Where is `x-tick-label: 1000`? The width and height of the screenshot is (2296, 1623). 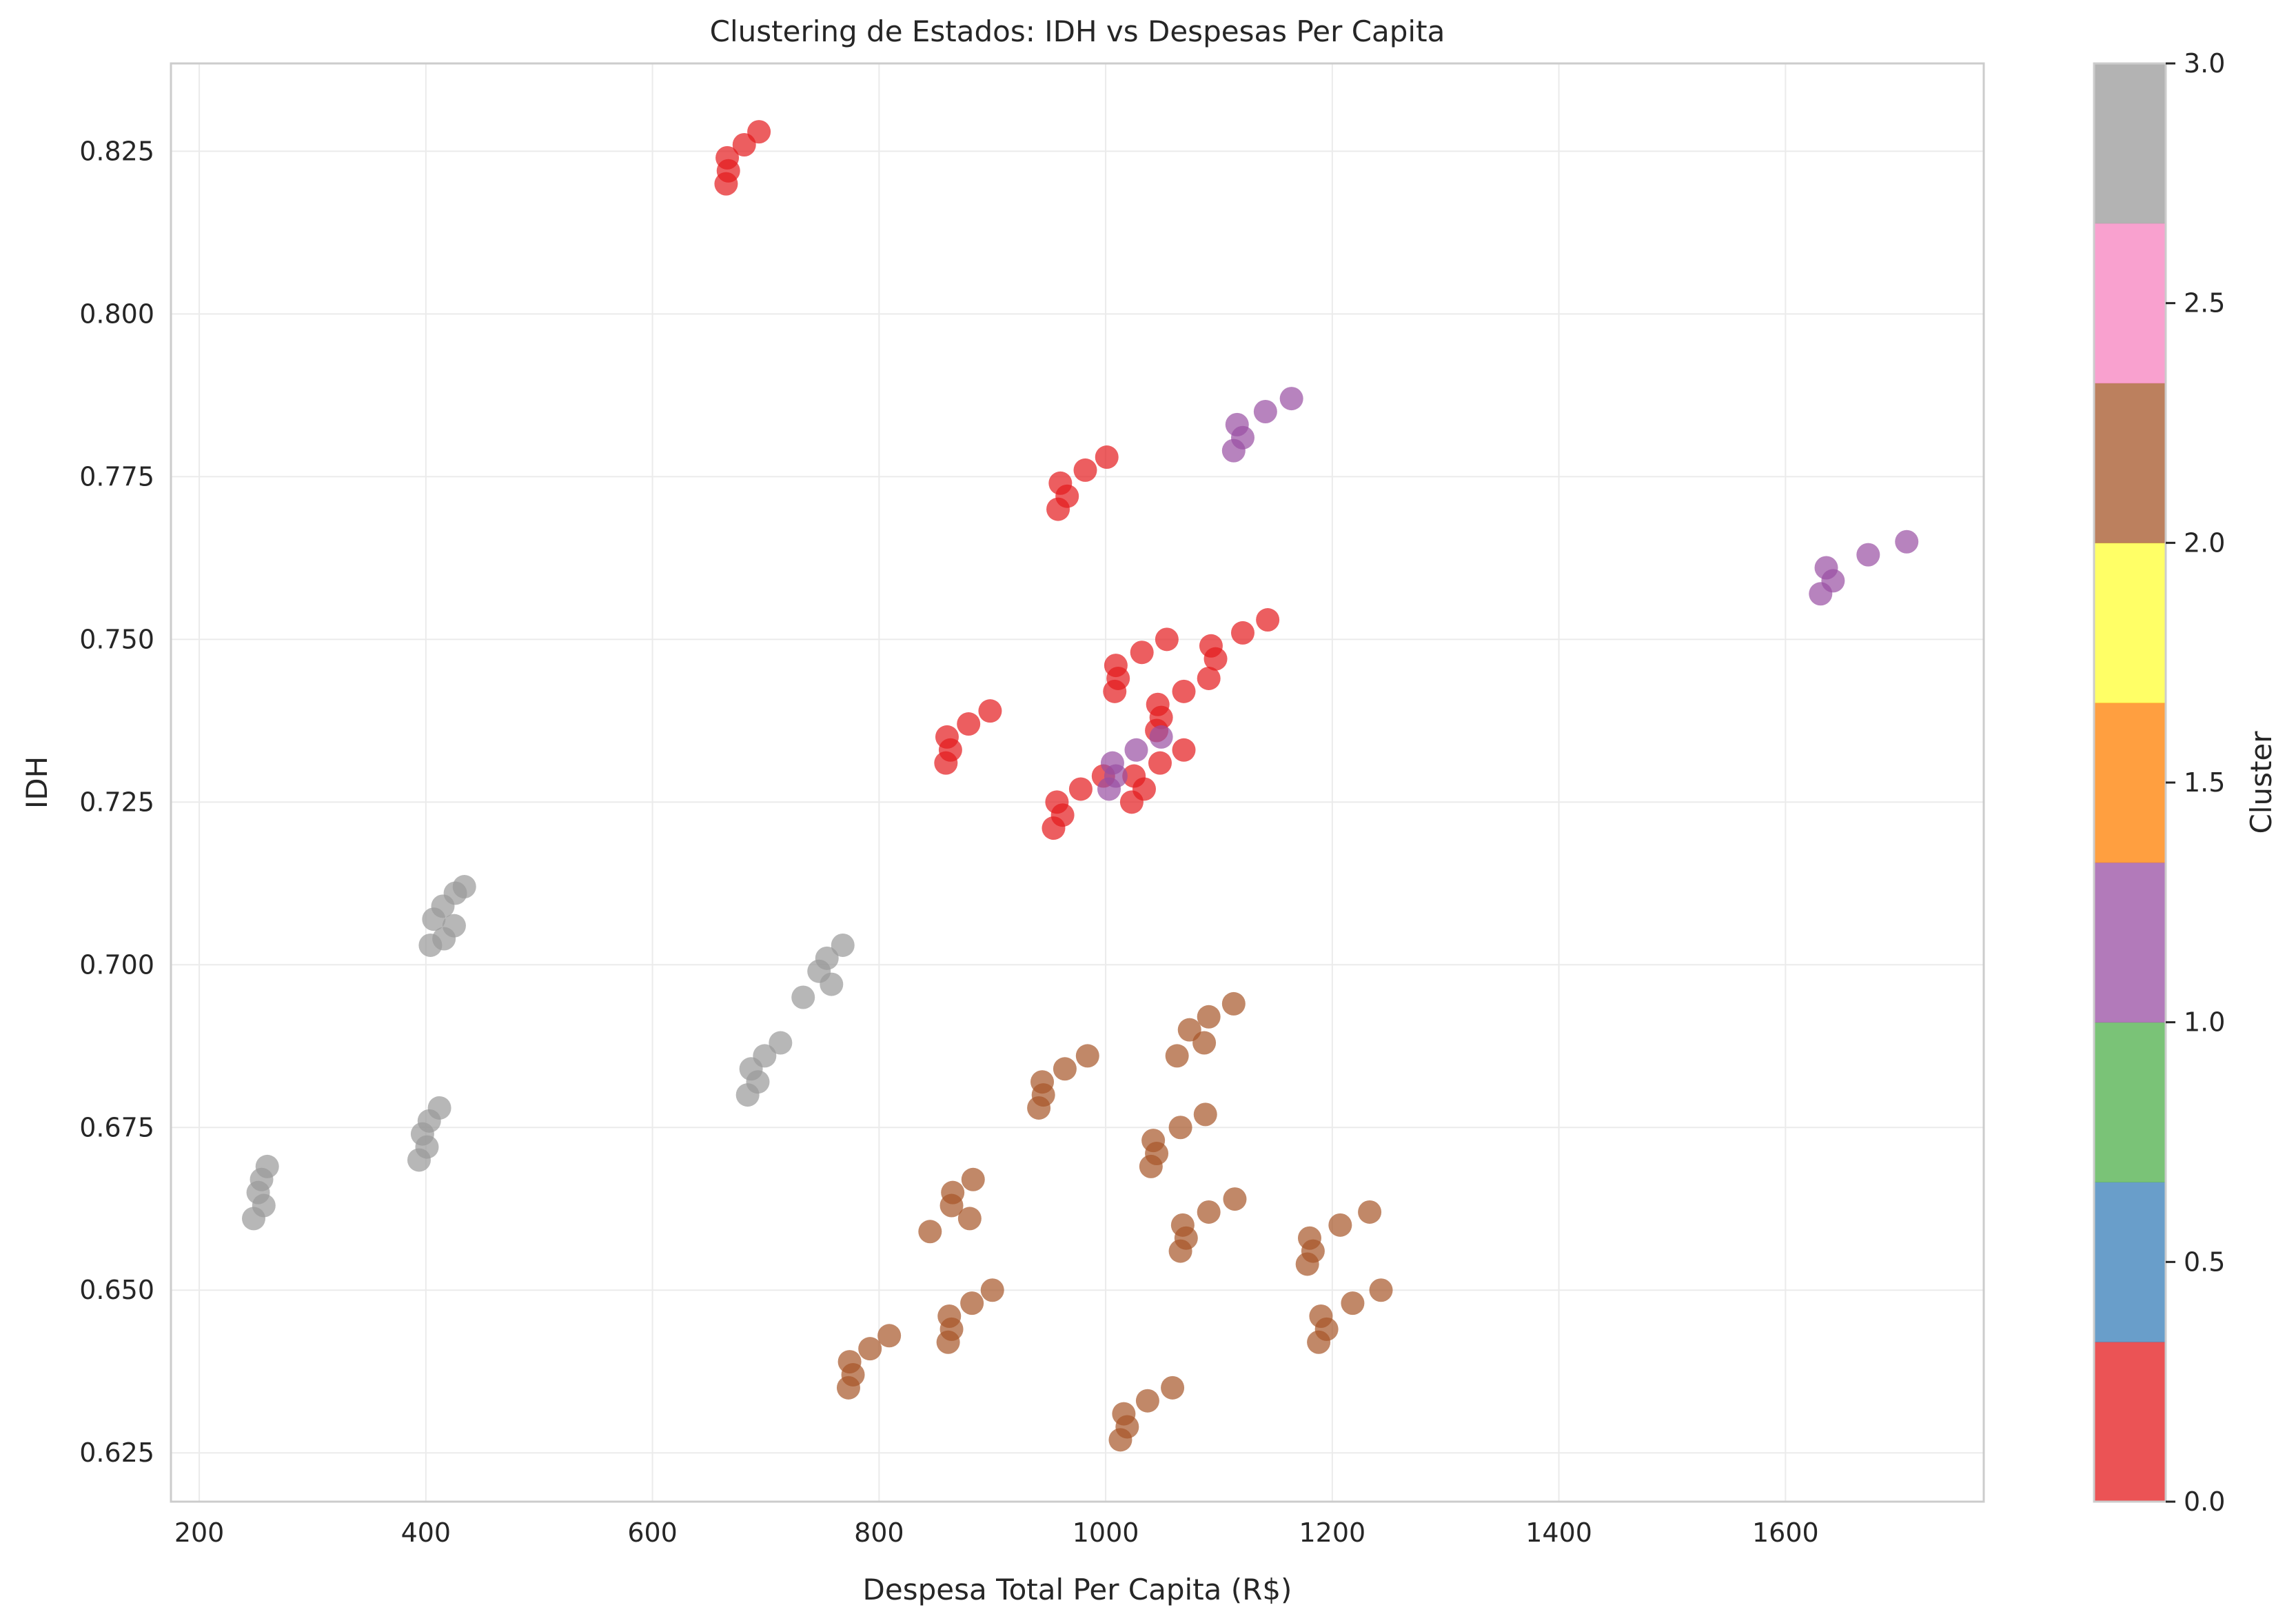 x-tick-label: 1000 is located at coordinates (1106, 1533).